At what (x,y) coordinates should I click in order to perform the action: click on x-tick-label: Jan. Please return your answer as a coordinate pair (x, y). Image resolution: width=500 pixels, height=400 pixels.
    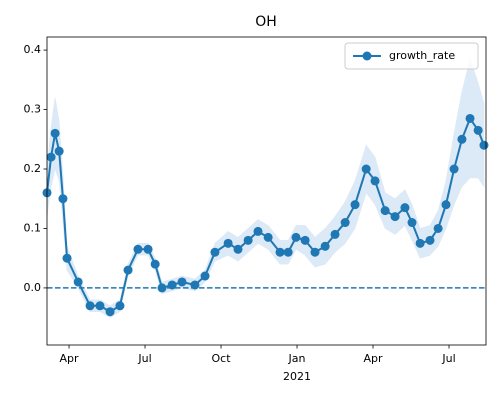
    Looking at the image, I should click on (297, 358).